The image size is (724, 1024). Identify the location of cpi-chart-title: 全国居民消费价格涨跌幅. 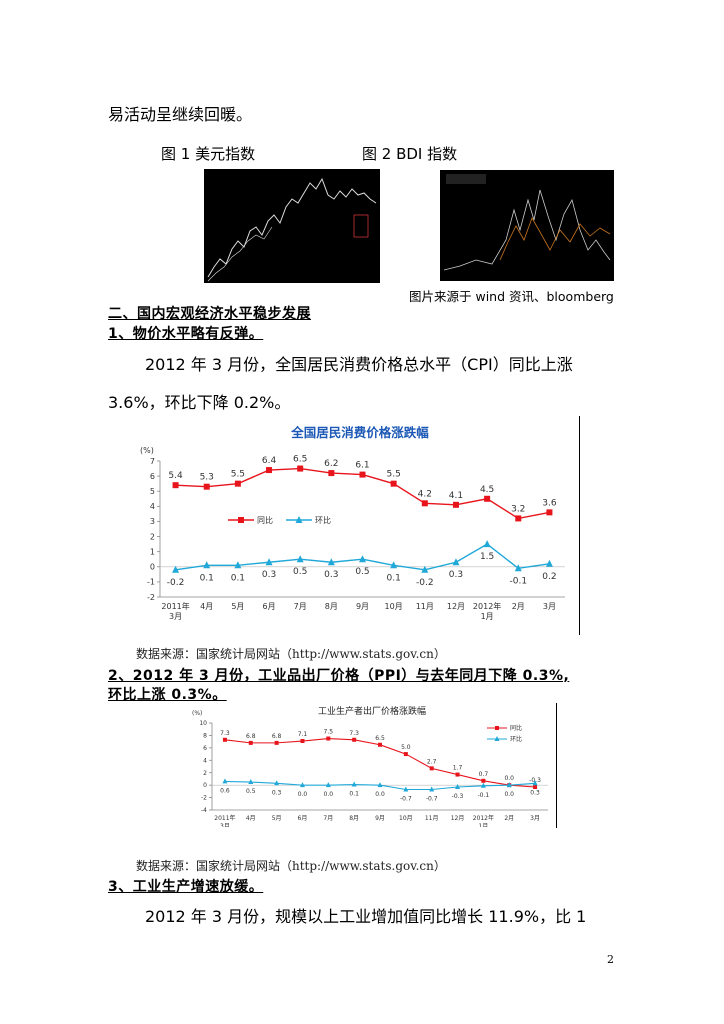
(359, 432).